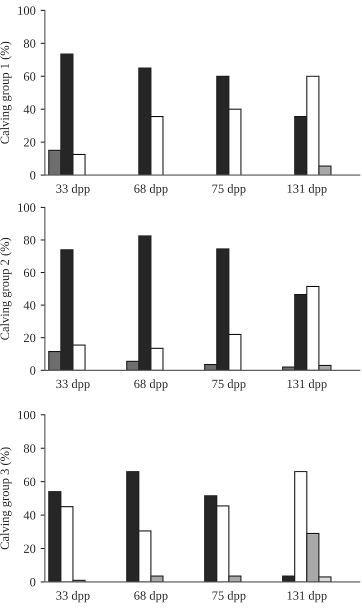 The image size is (362, 610). What do you see at coordinates (6, 93) in the screenshot?
I see `y-axis-title: Calving group 1 (%)` at bounding box center [6, 93].